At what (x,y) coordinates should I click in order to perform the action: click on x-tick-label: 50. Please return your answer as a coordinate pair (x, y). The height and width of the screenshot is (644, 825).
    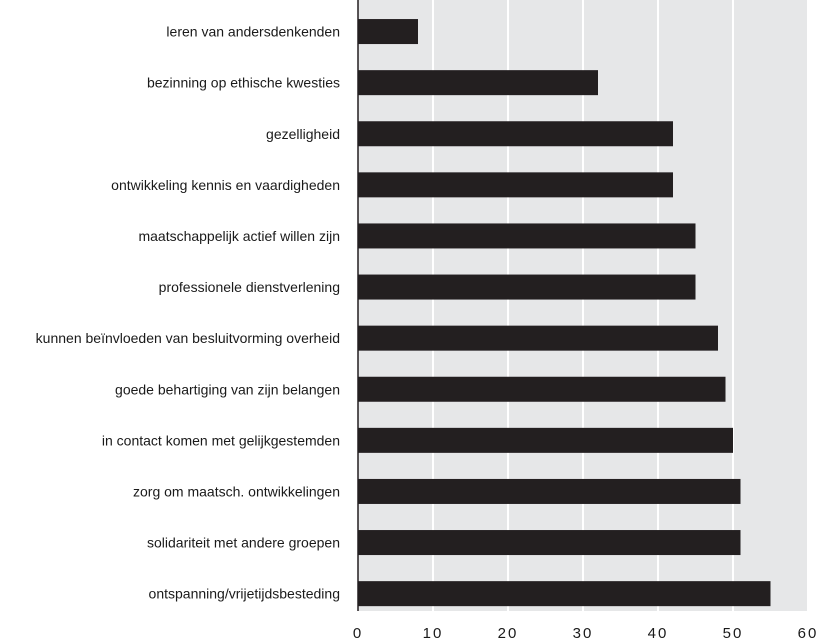
    Looking at the image, I should click on (733, 633).